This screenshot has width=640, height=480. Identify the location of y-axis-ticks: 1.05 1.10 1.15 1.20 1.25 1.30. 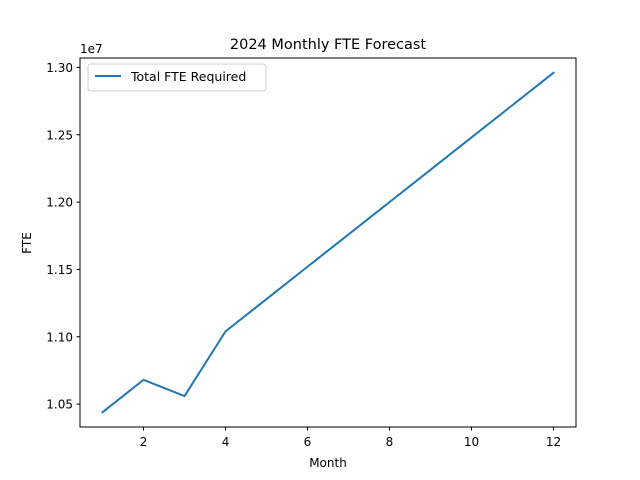
(63, 236).